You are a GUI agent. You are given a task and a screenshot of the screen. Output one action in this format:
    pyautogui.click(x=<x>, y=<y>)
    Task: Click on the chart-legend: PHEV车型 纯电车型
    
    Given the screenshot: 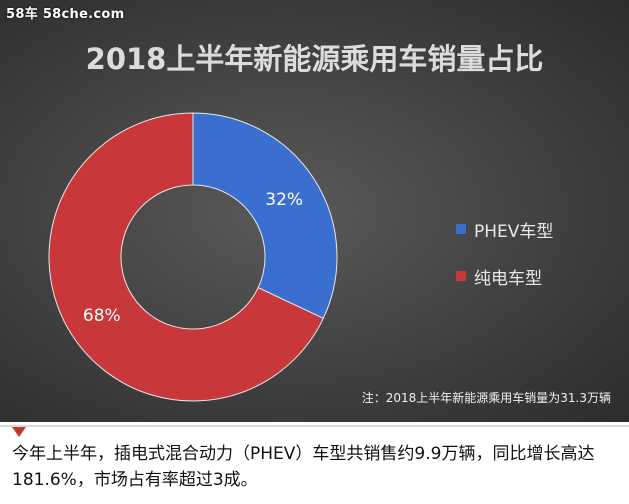 What is the action you would take?
    pyautogui.click(x=504, y=261)
    